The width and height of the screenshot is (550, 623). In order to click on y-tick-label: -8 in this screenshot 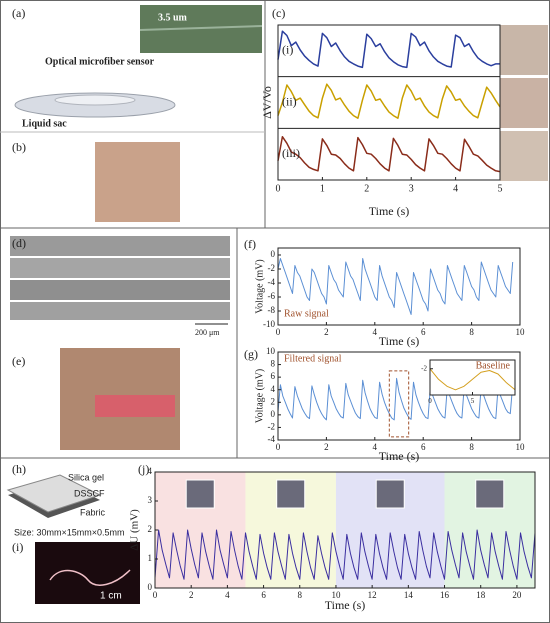, I will do `click(272, 310)`.